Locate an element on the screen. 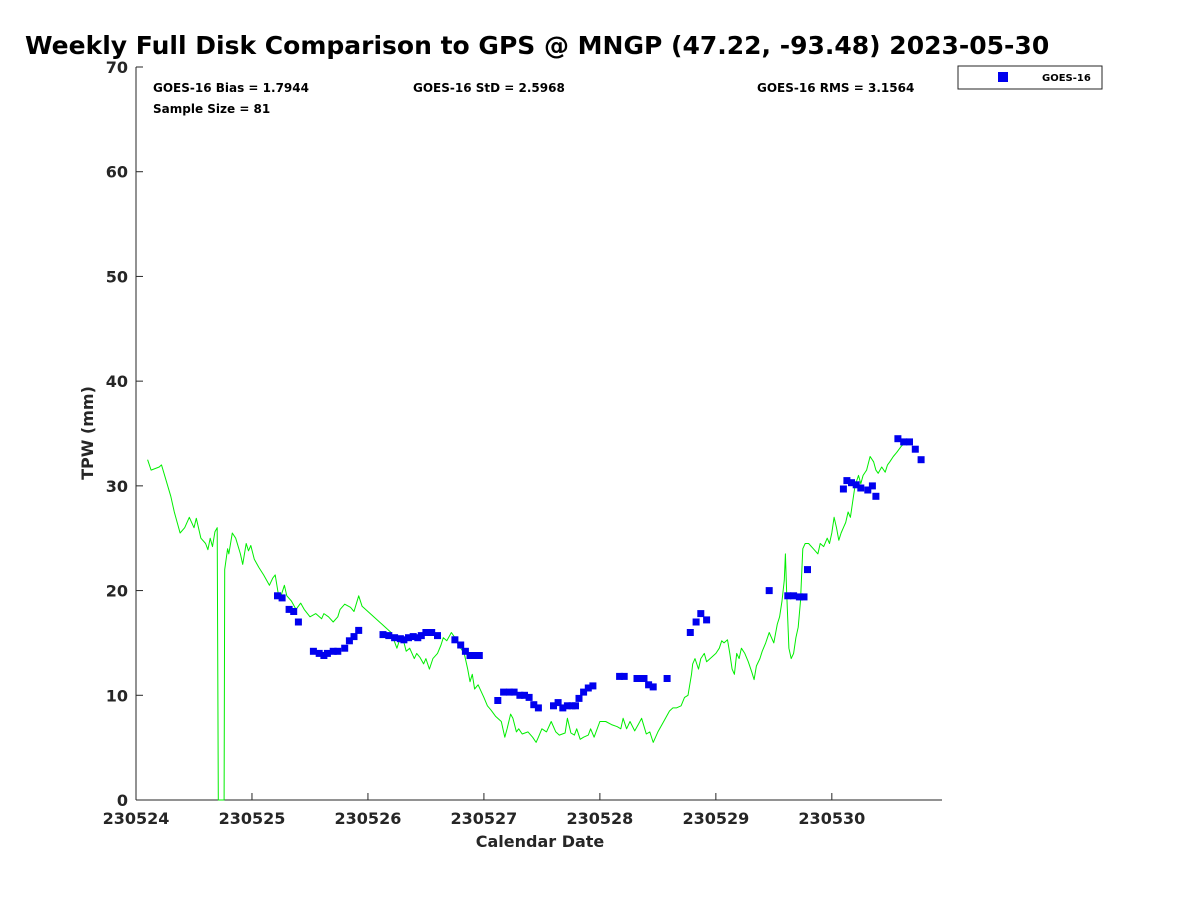 Image resolution: width=1200 pixels, height=900 pixels. x-tick-label: 230528 is located at coordinates (599, 818).